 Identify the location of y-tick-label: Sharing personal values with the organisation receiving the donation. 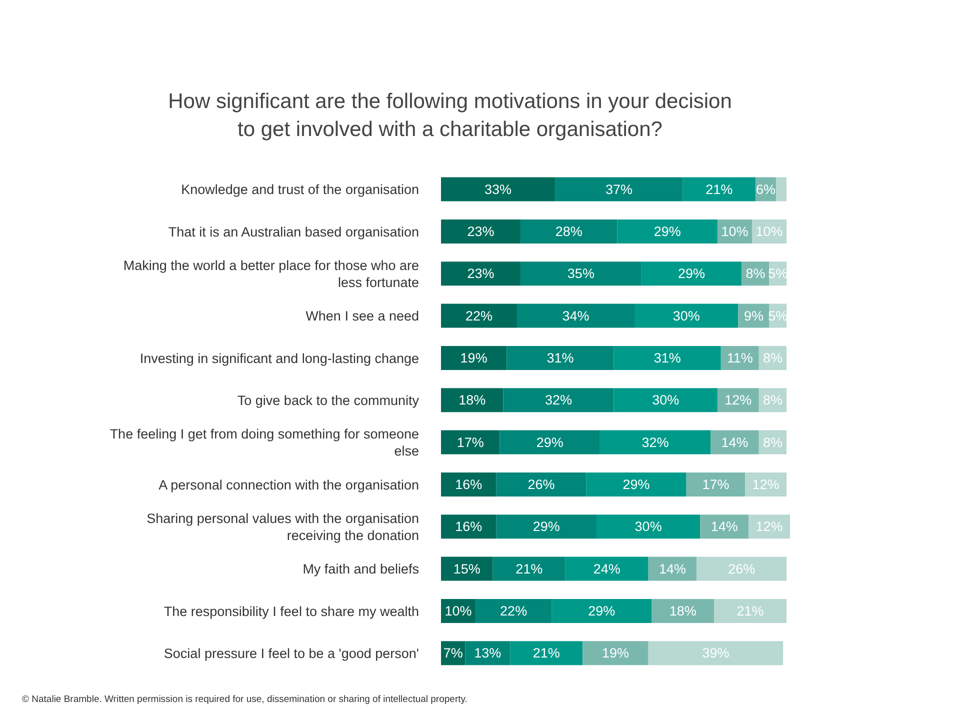
(282, 526).